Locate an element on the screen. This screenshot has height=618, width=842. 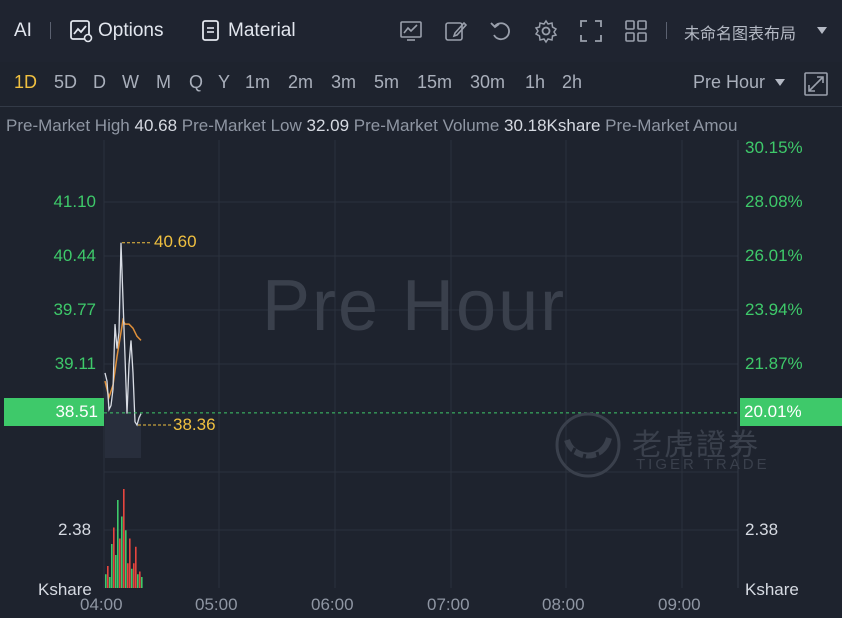
timeframe-tab-30m: 30m is located at coordinates (488, 82).